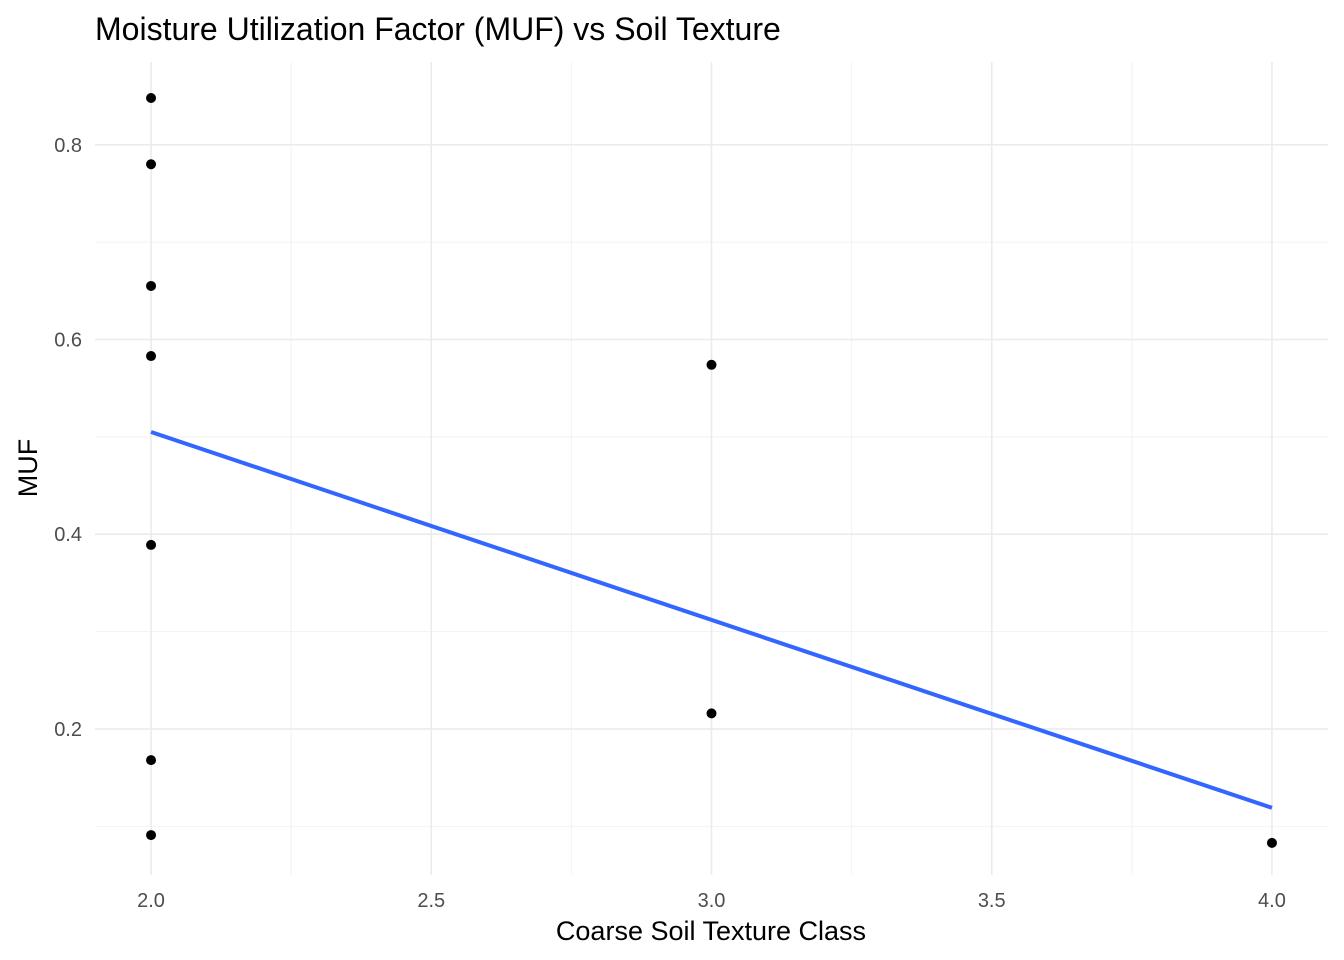 The width and height of the screenshot is (1344, 960). What do you see at coordinates (1272, 901) in the screenshot?
I see `x-tick-label: 4.0` at bounding box center [1272, 901].